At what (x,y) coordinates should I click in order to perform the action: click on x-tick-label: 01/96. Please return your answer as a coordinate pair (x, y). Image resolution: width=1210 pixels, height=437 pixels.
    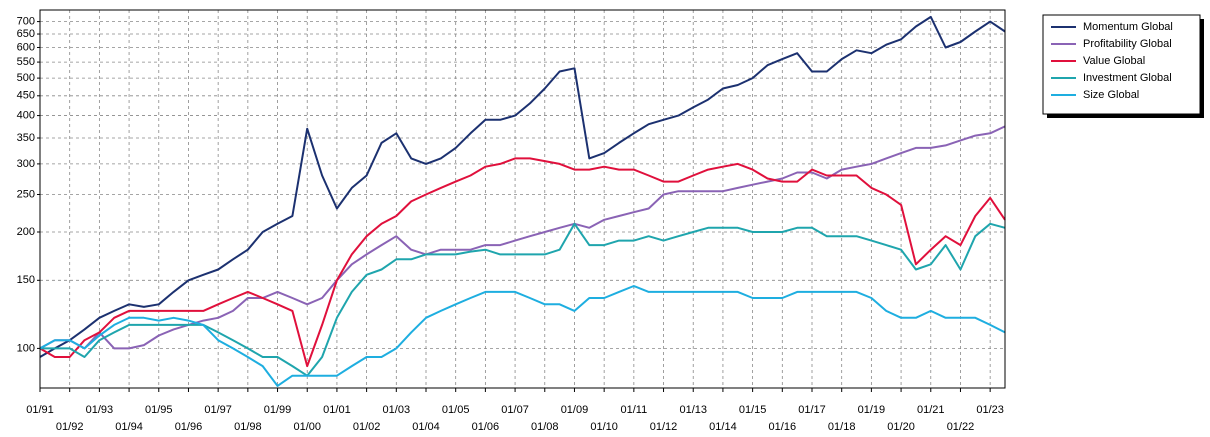
    Looking at the image, I should click on (189, 427).